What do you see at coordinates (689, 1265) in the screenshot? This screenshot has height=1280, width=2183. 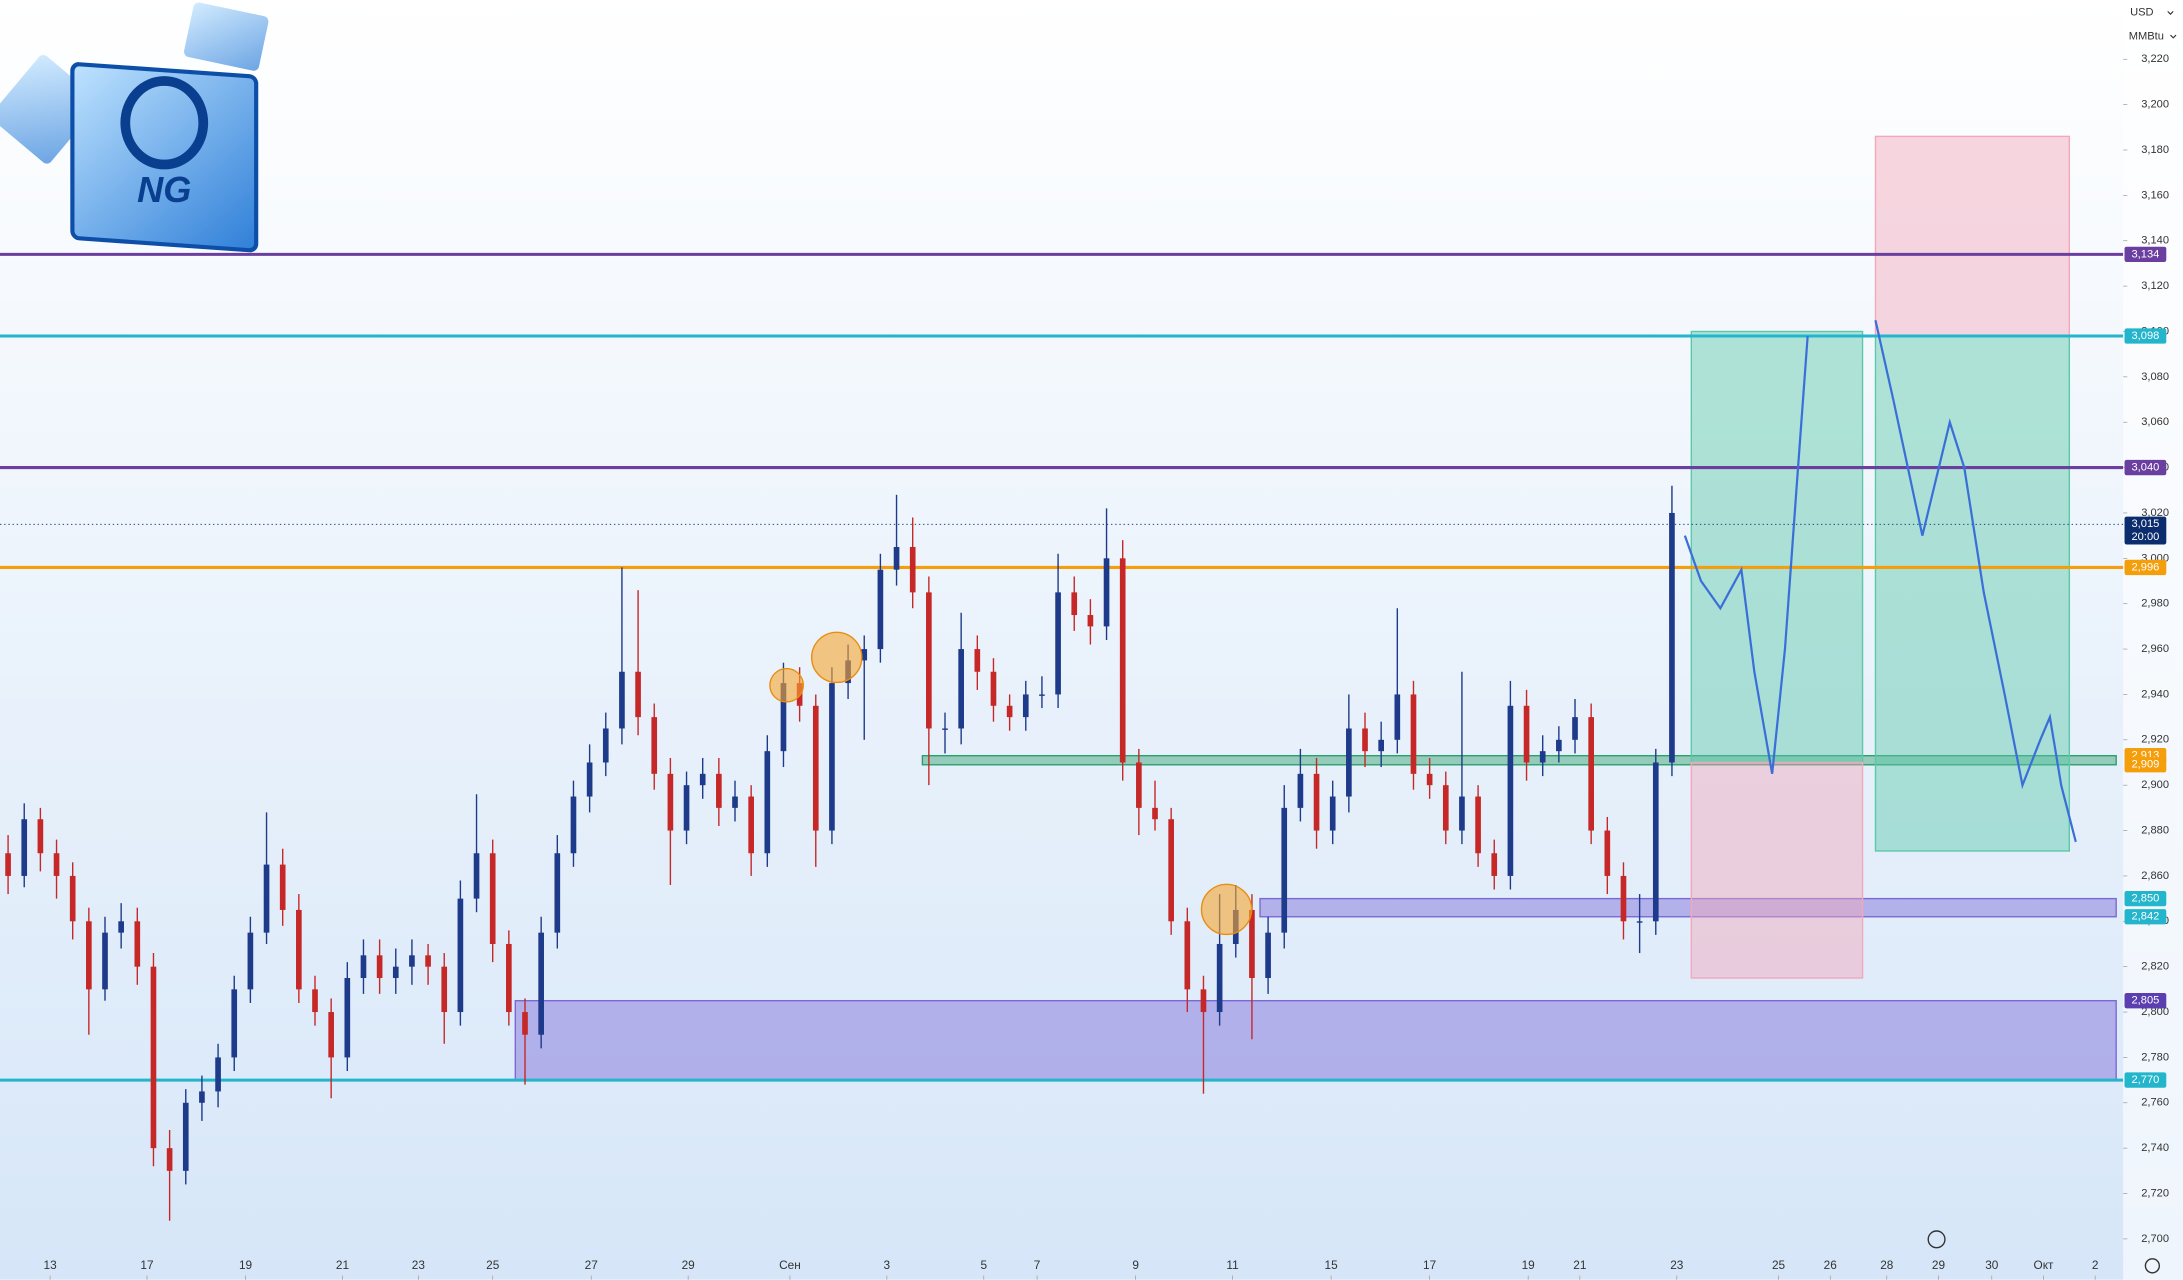 I see `x-tick-label: 29` at bounding box center [689, 1265].